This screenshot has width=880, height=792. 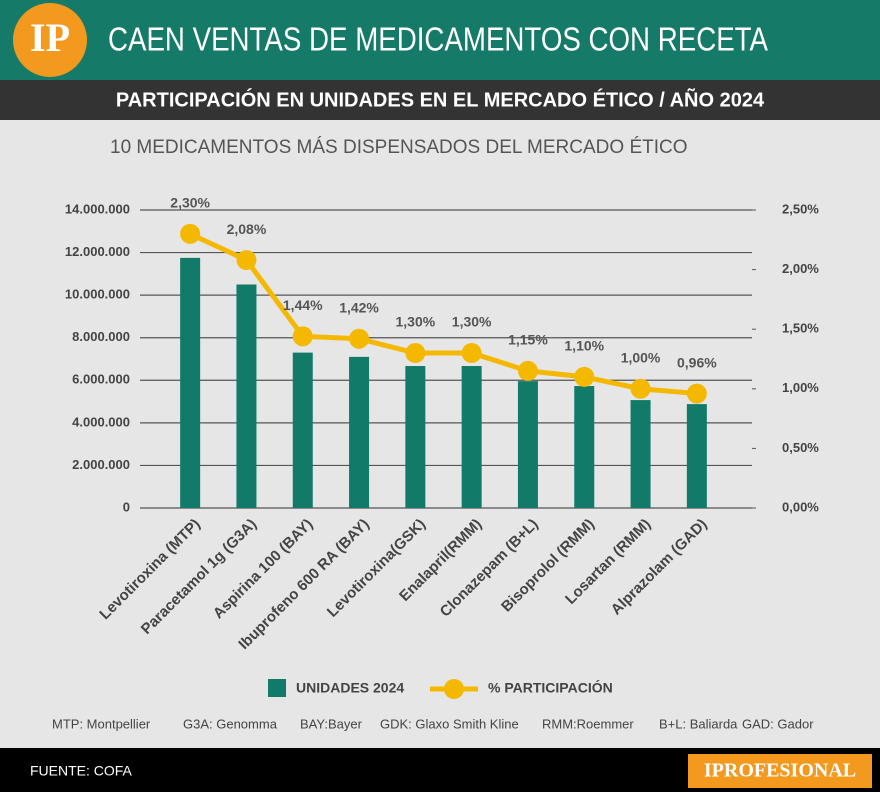 What do you see at coordinates (800, 328) in the screenshot?
I see `y2-tick-label: 1,50%` at bounding box center [800, 328].